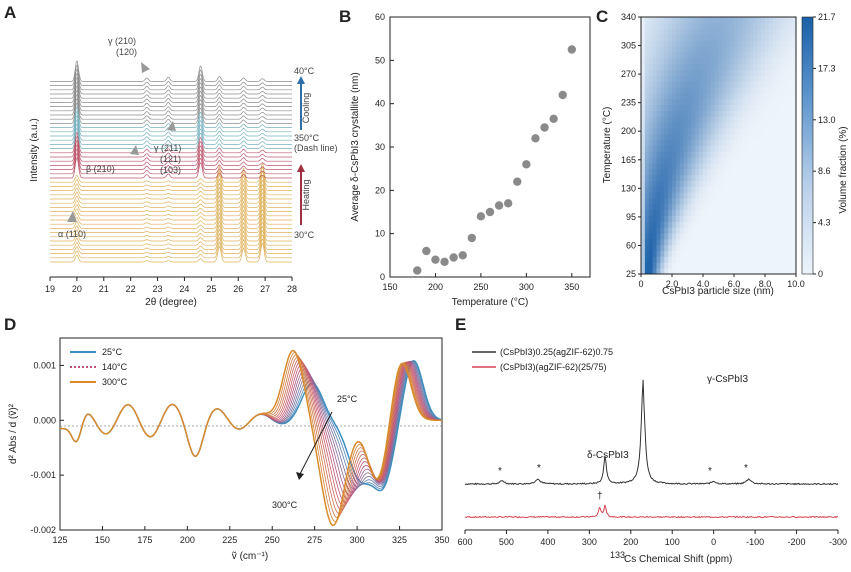 This screenshot has height=572, width=851. Describe the element at coordinates (652, 538) in the screenshot. I see `panel-e-ticks: 600 500 400 300 200 100 0 -100 -200 -300` at that location.